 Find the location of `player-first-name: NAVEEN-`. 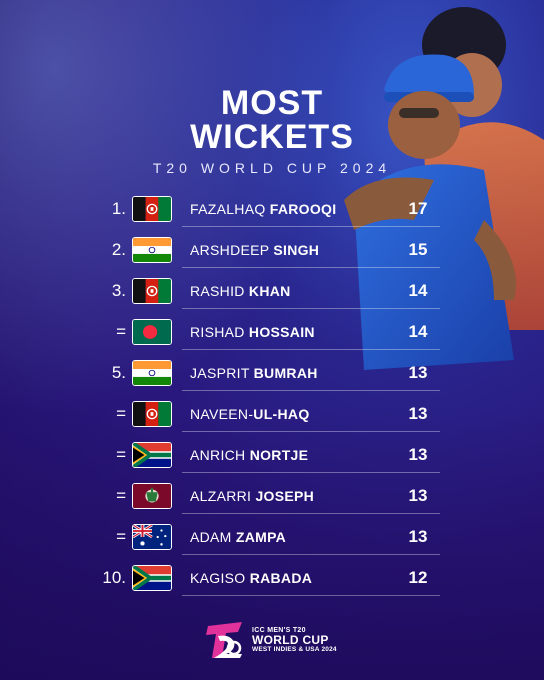

player-first-name: NAVEEN- is located at coordinates (222, 413).